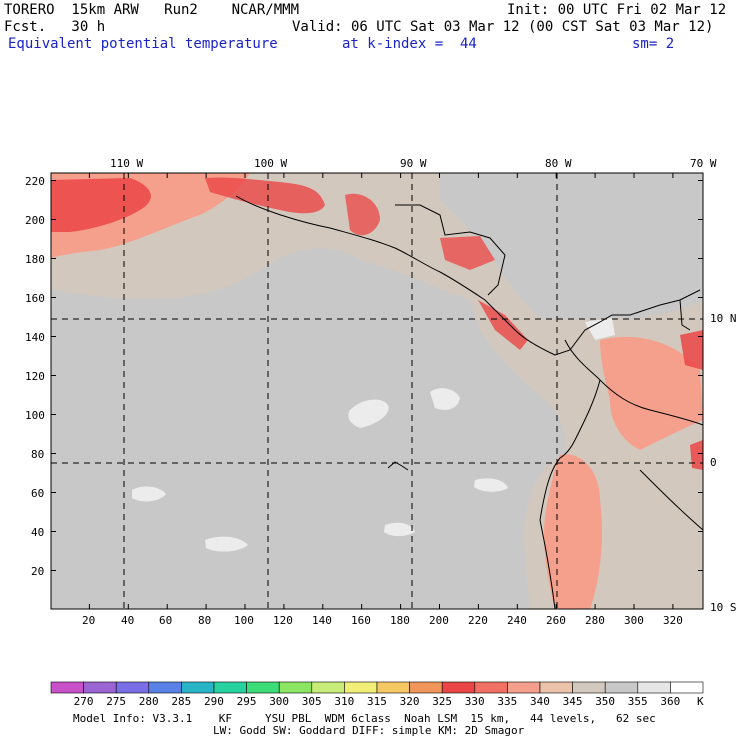 This screenshot has height=740, width=740. I want to click on lon-label-90w: 90 W, so click(413, 163).